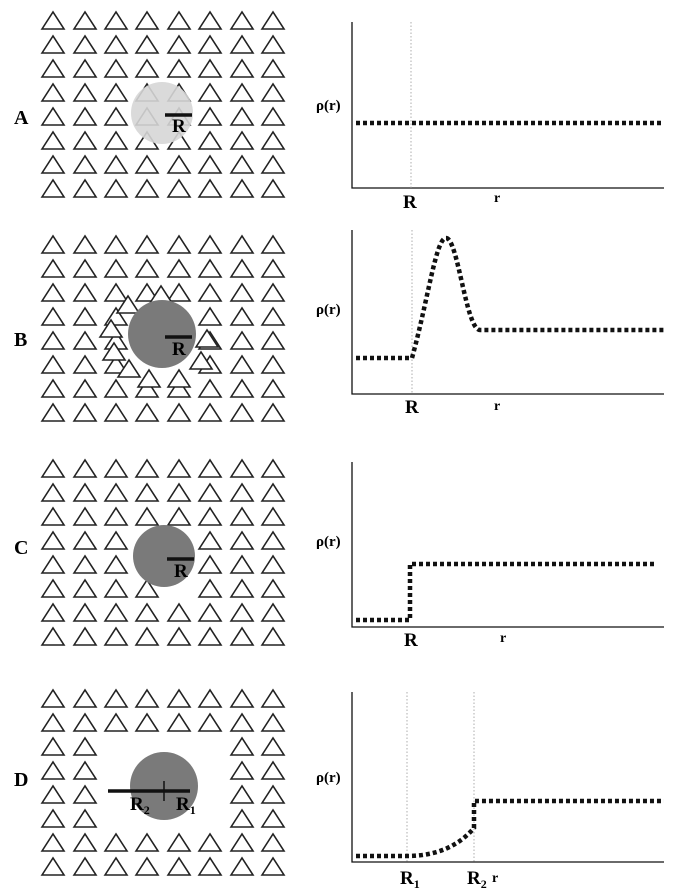 The width and height of the screenshot is (674, 891). What do you see at coordinates (162, 113) in the screenshot?
I see `solute-sphere-a` at bounding box center [162, 113].